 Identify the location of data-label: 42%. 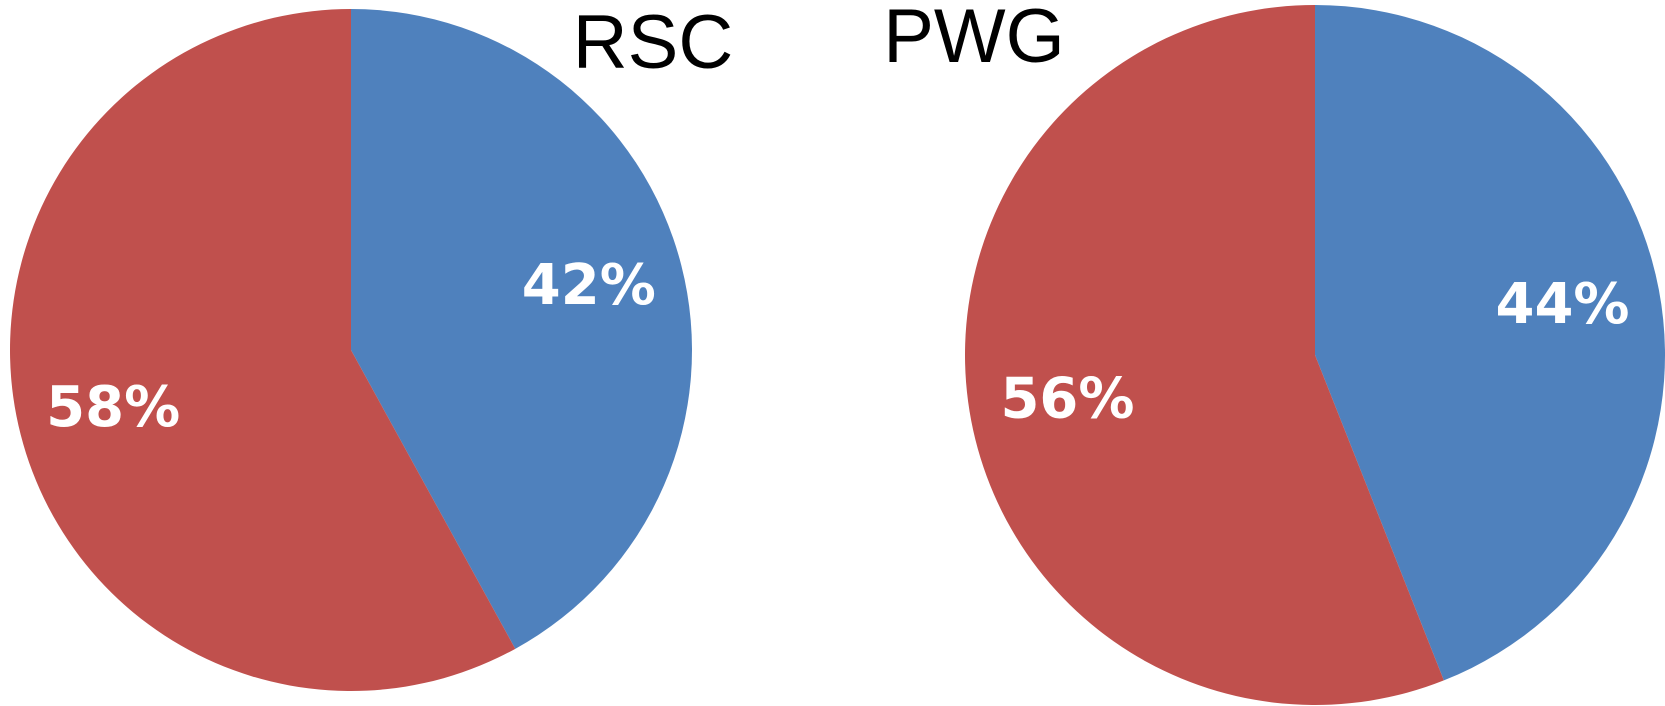
(589, 285).